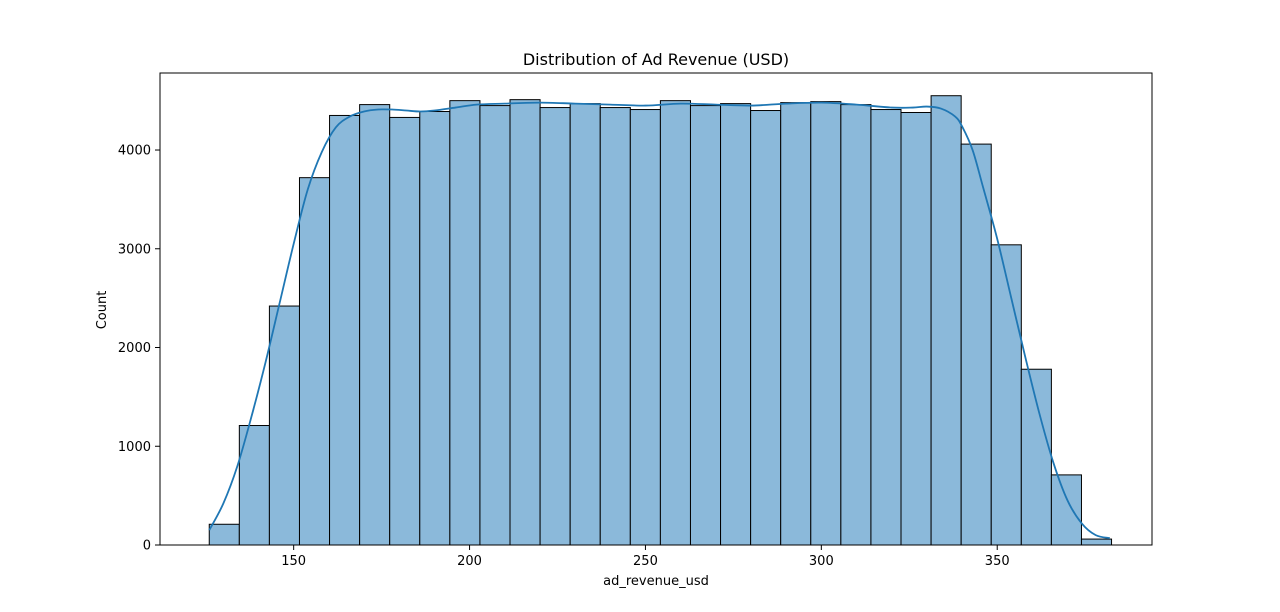  I want to click on chart-title: Distribution of Ad Revenue (USD), so click(656, 59).